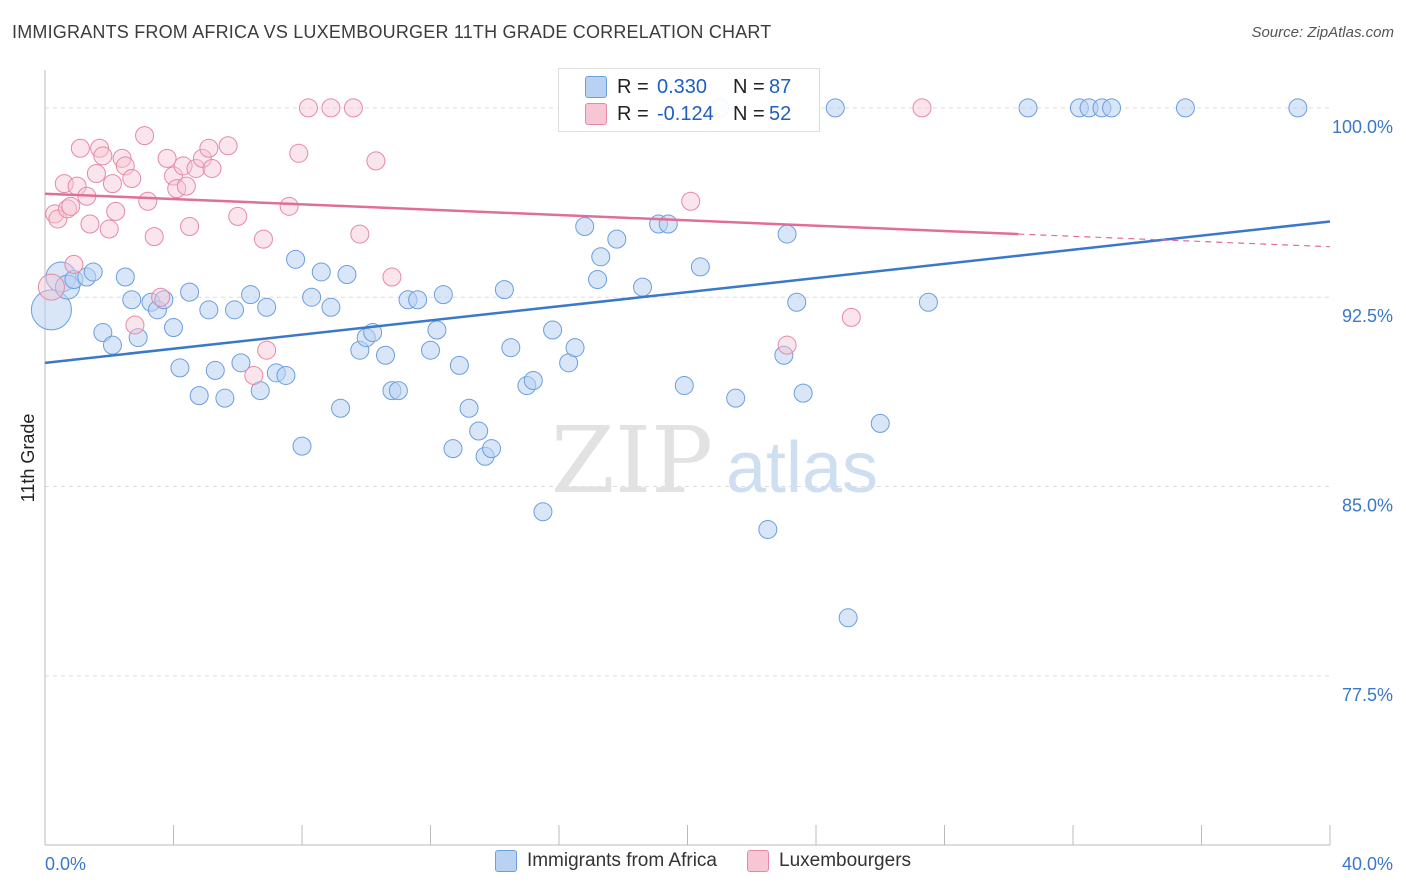 This screenshot has height=892, width=1406. What do you see at coordinates (1362, 127) in the screenshot?
I see `y-tick-label: 100.0%` at bounding box center [1362, 127].